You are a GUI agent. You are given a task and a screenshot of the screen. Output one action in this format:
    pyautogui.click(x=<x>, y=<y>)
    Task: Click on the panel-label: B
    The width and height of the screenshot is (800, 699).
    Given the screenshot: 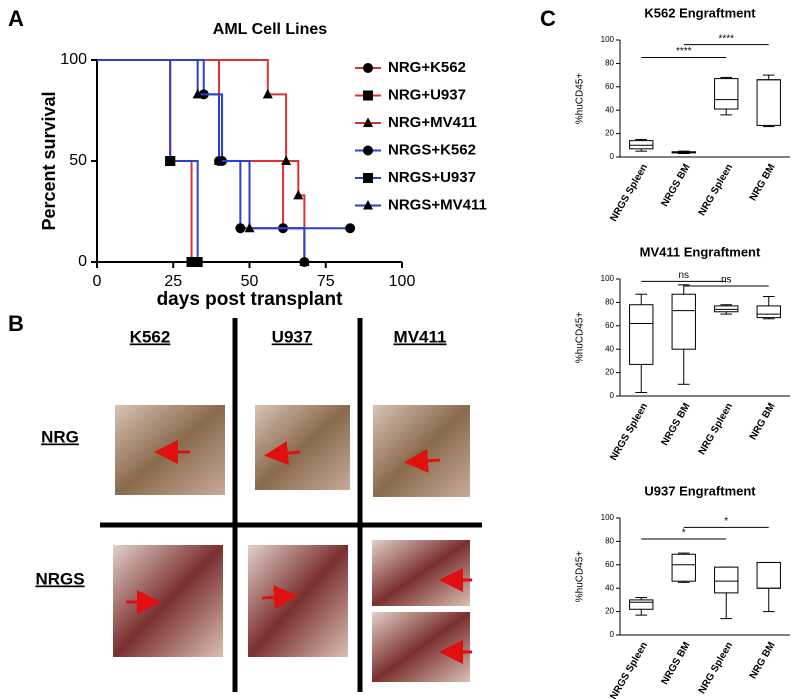 What is the action you would take?
    pyautogui.click(x=16, y=323)
    